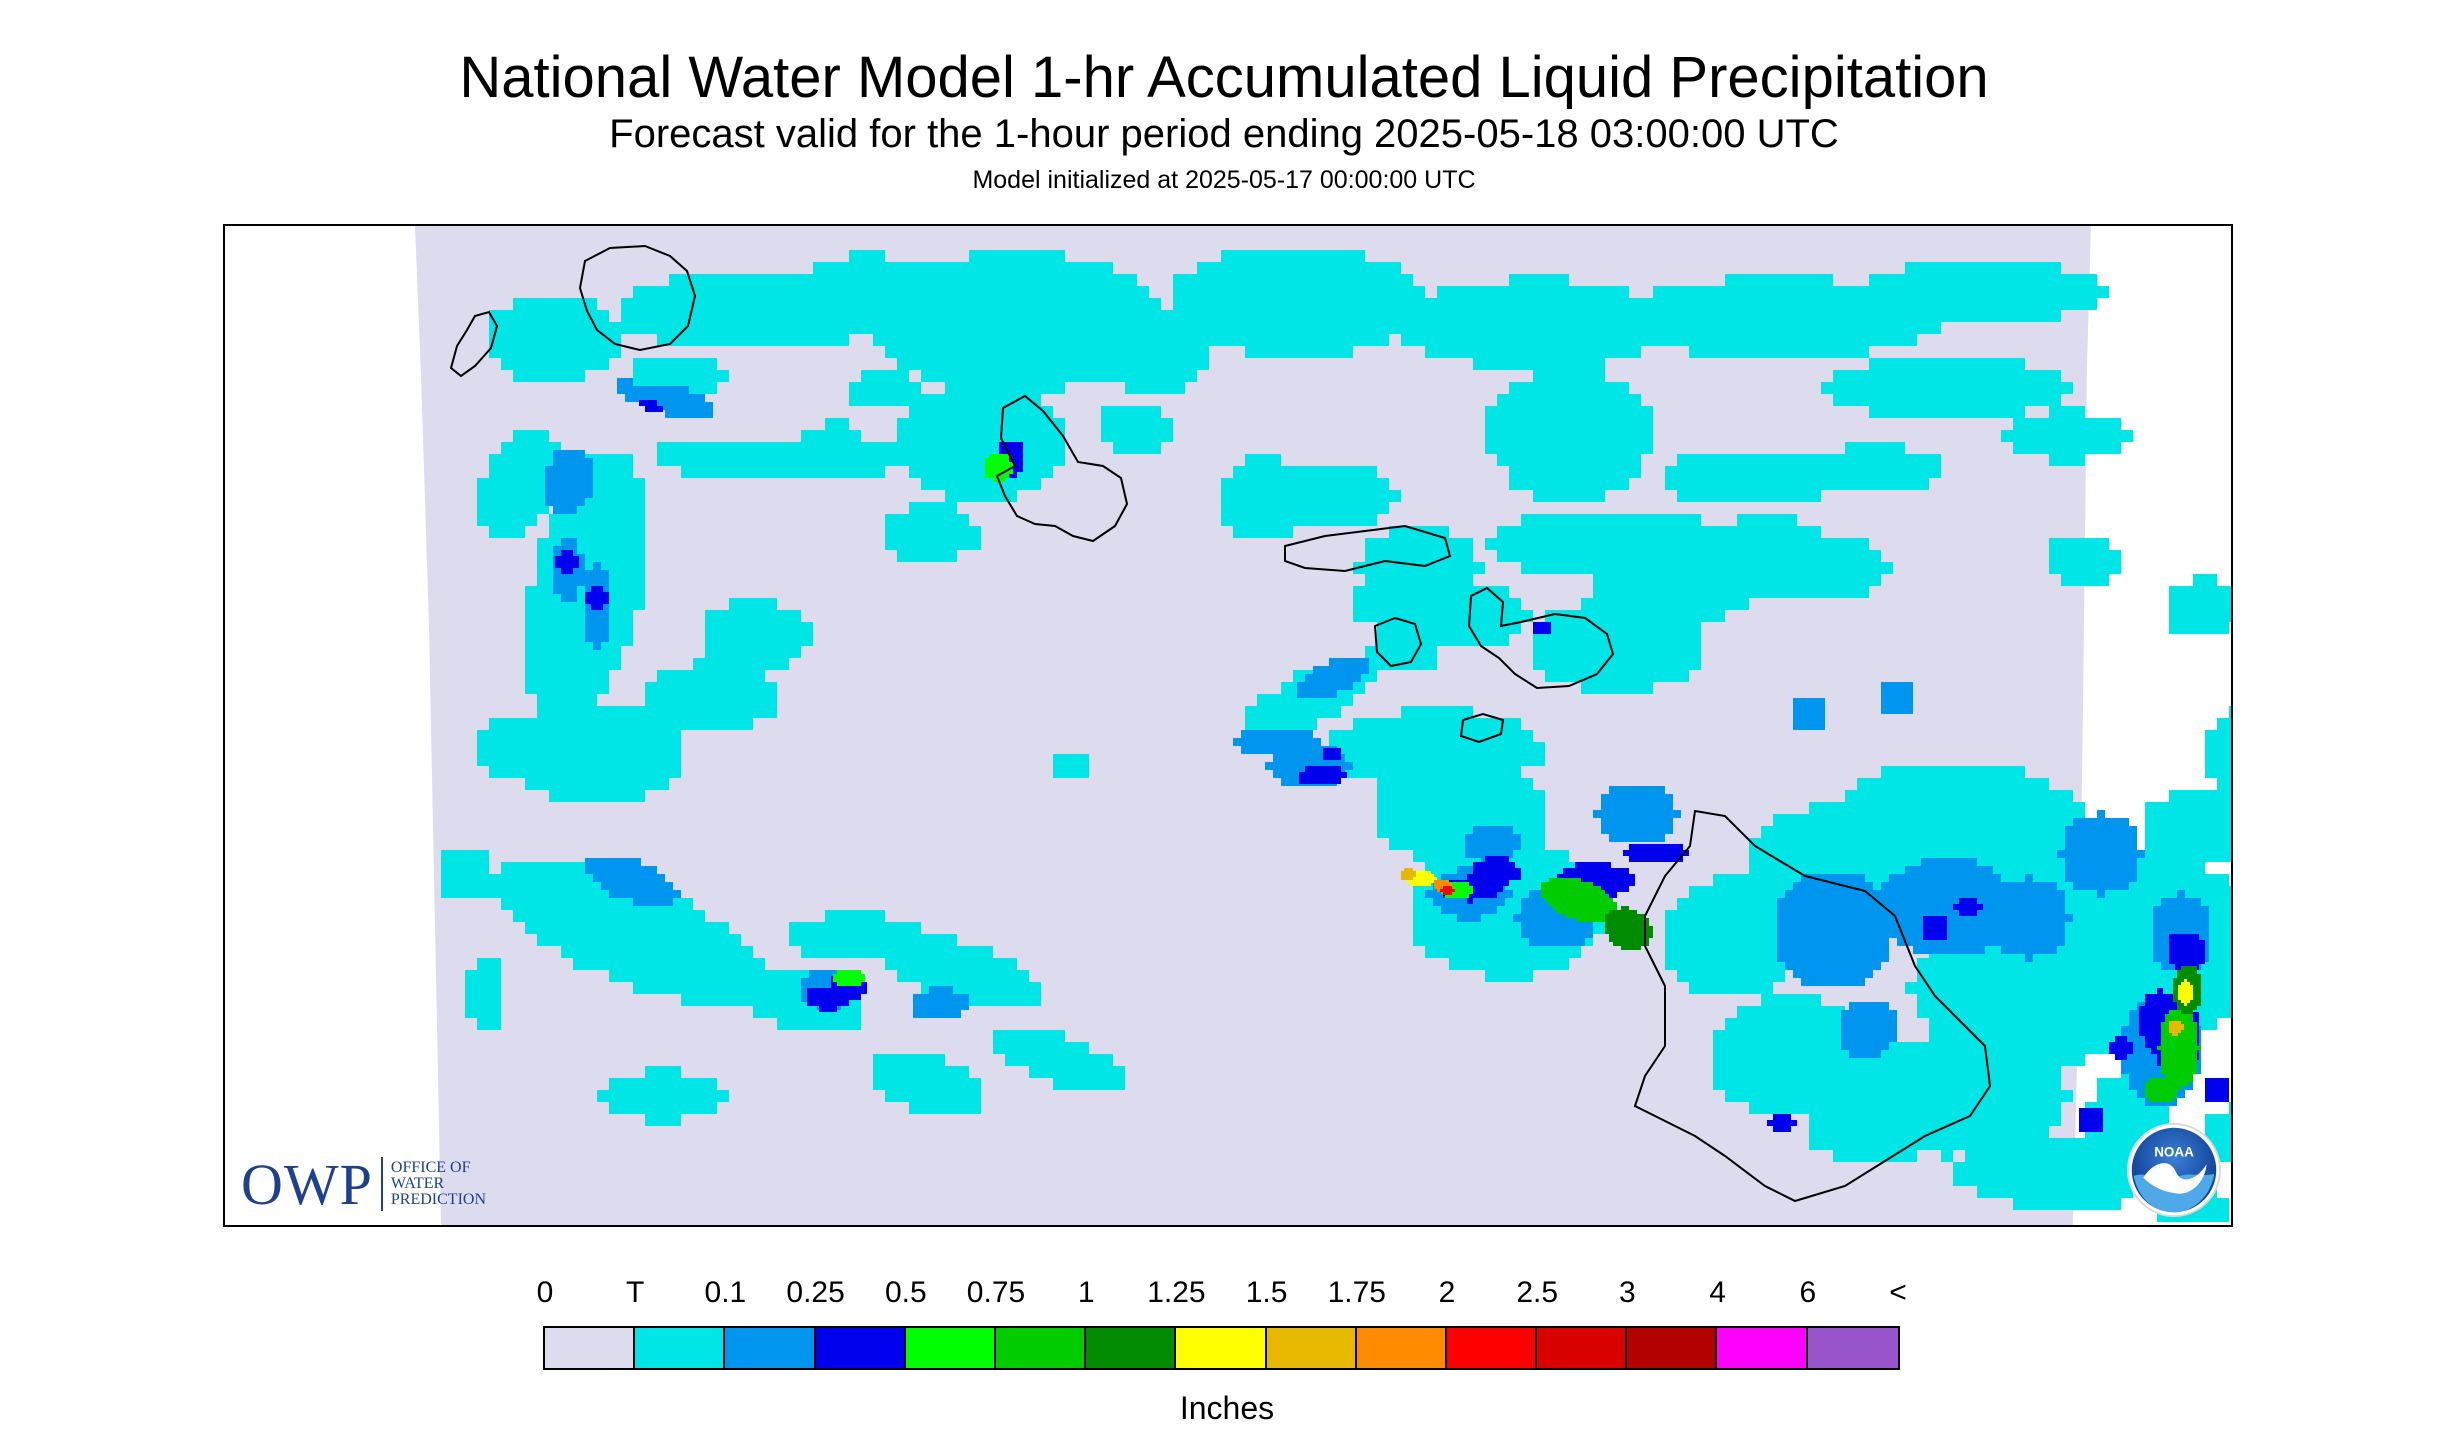  Describe the element at coordinates (905, 1292) in the screenshot. I see `legend-tick-label: 0.5` at that location.